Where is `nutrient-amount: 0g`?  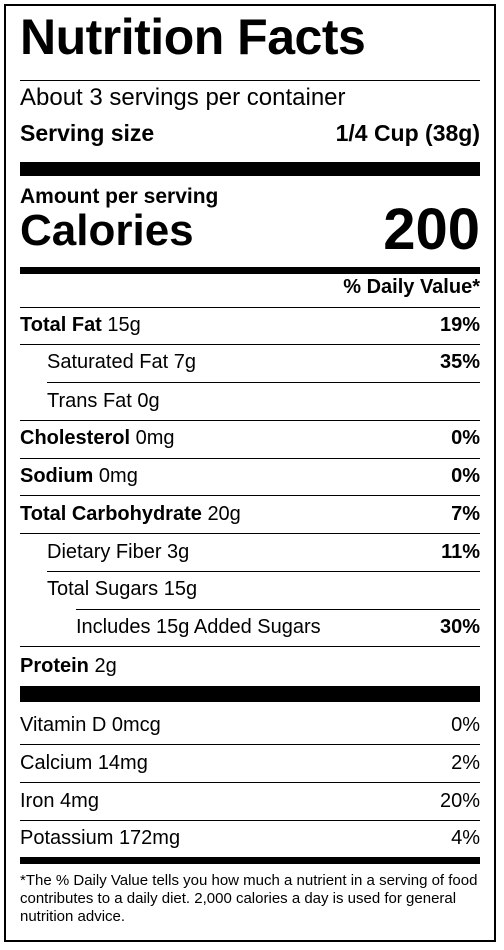
nutrient-amount: 0g is located at coordinates (148, 401).